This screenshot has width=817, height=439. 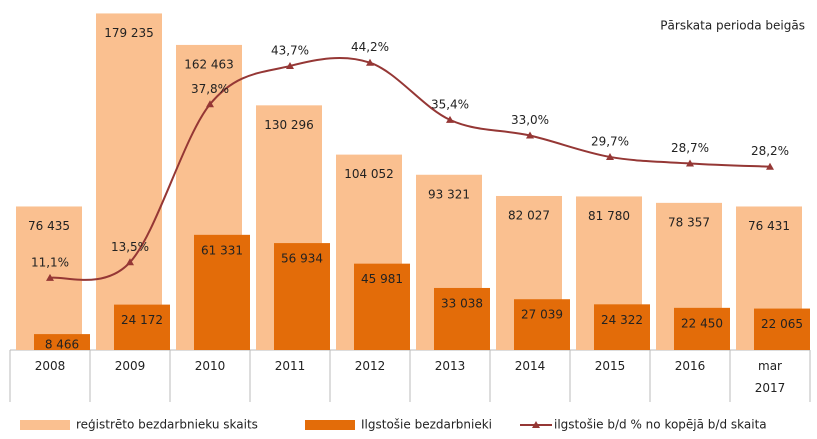 What do you see at coordinates (62, 345) in the screenshot?
I see `data-label: 8 466` at bounding box center [62, 345].